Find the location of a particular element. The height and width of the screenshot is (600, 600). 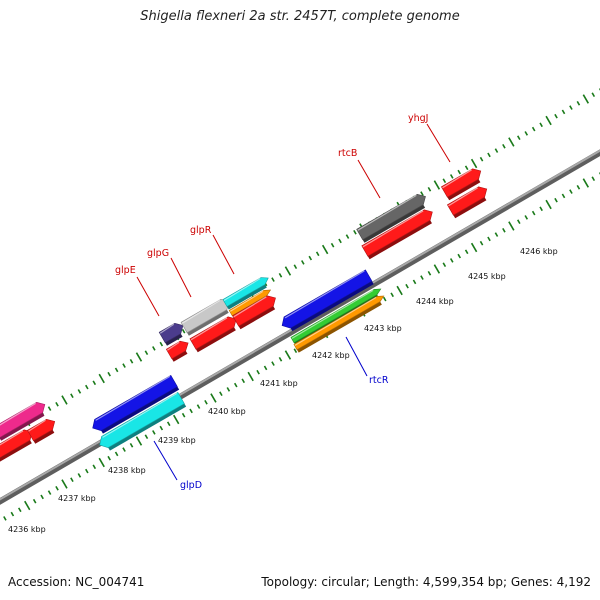

scale-label-kbp: 4240 kbp is located at coordinates (227, 411).